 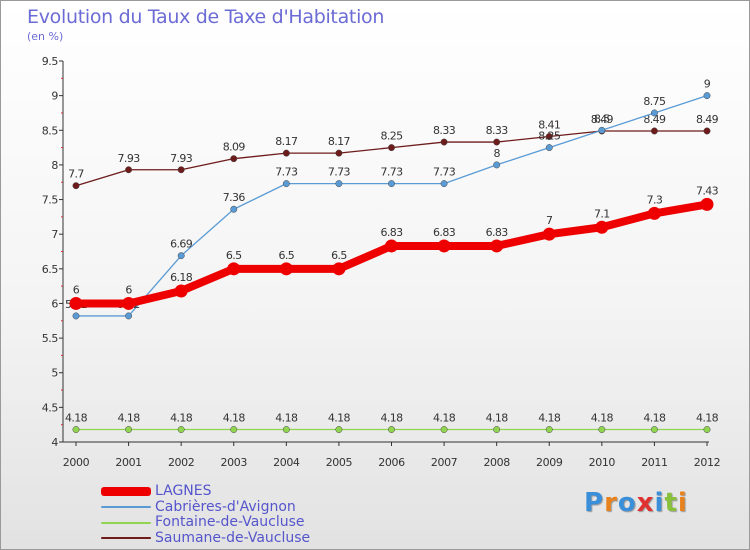 I want to click on data-label: 6.18, so click(x=181, y=277).